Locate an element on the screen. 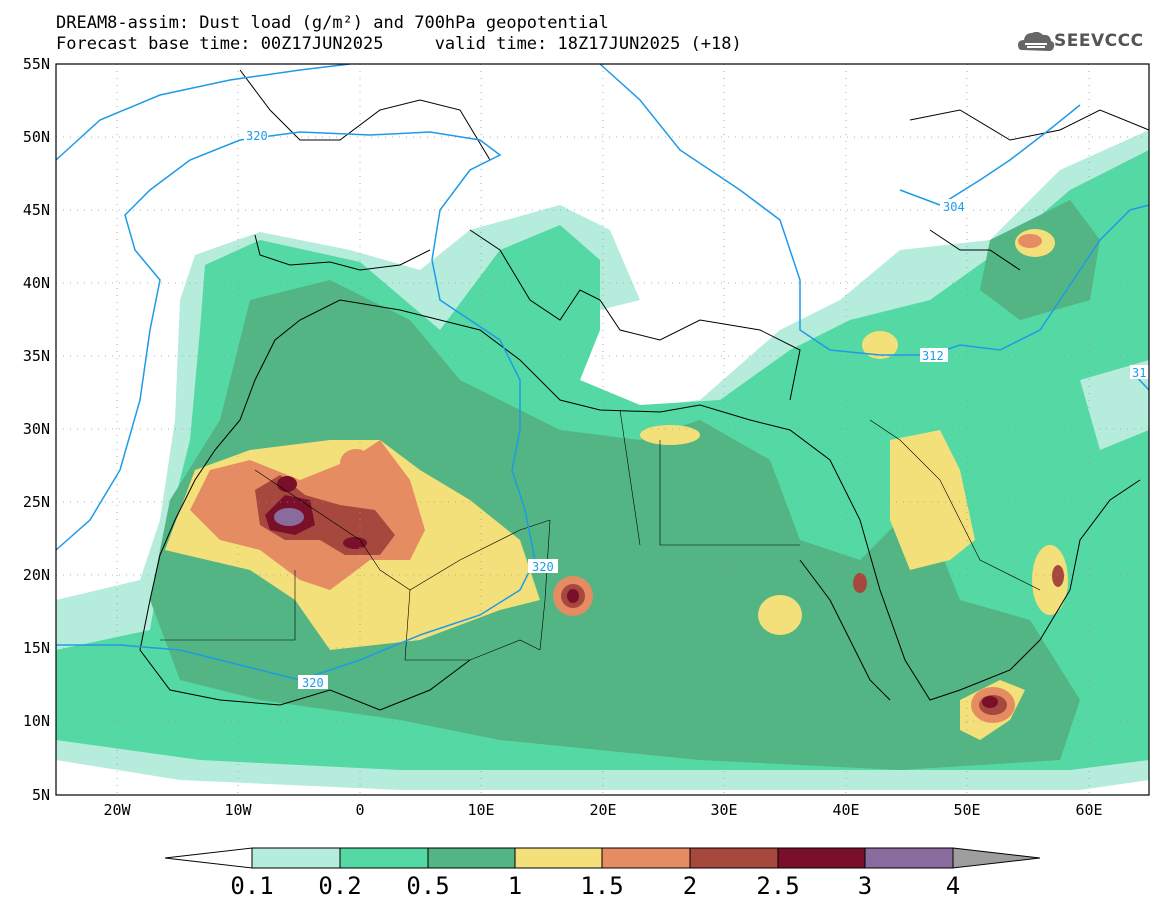 The width and height of the screenshot is (1165, 907). lat-label: 30N is located at coordinates (36, 429).